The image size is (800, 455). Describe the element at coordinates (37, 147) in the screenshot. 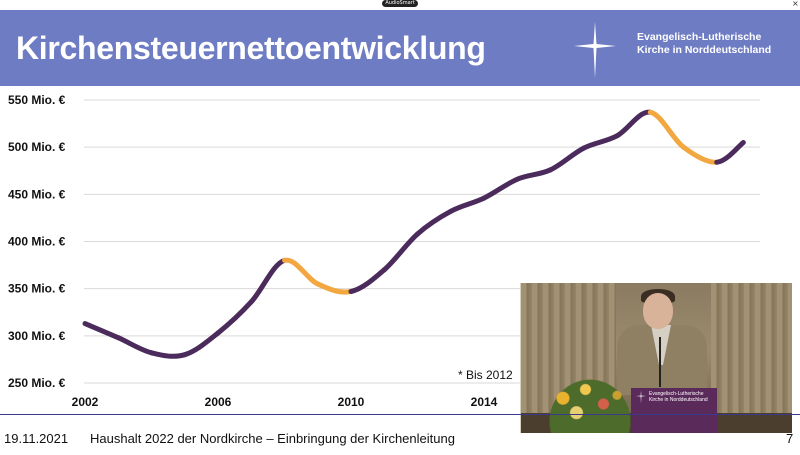

I see `y-tick-label: 500 Mio. €` at that location.